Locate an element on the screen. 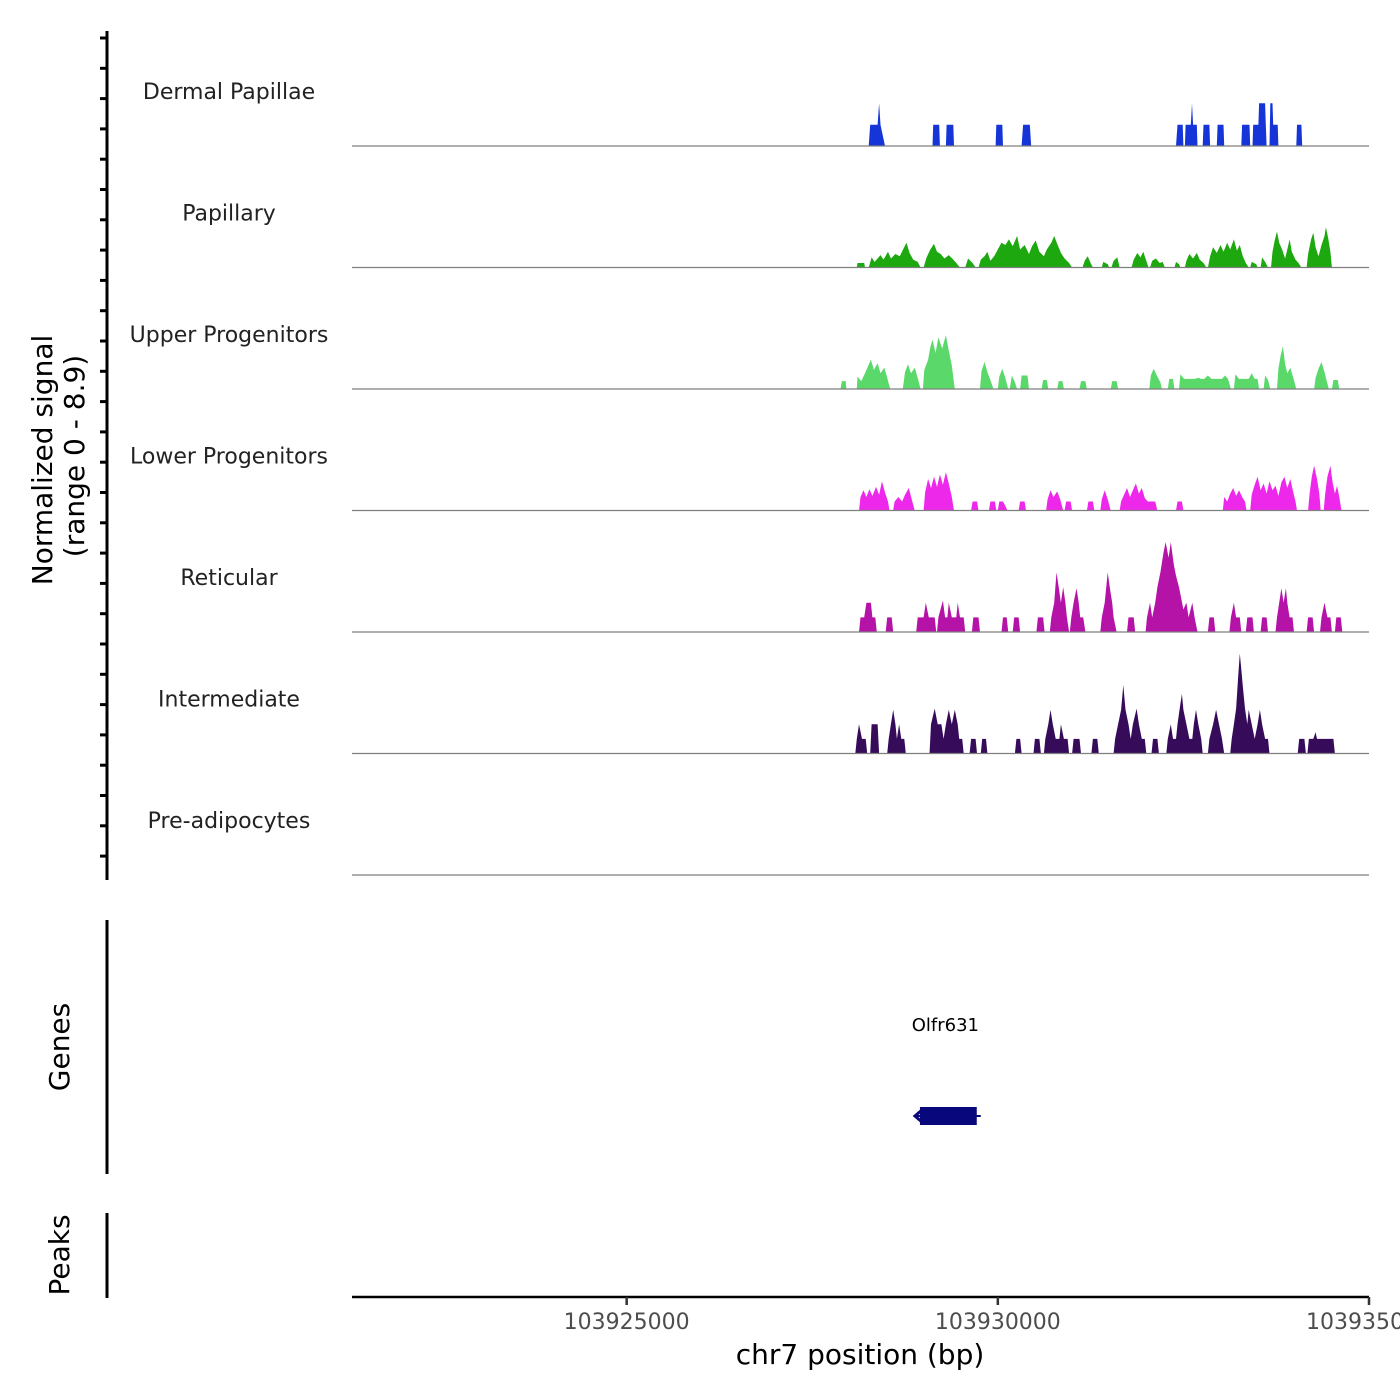 This screenshot has height=1400, width=1400. track-label: Lower Progenitors is located at coordinates (229, 457).